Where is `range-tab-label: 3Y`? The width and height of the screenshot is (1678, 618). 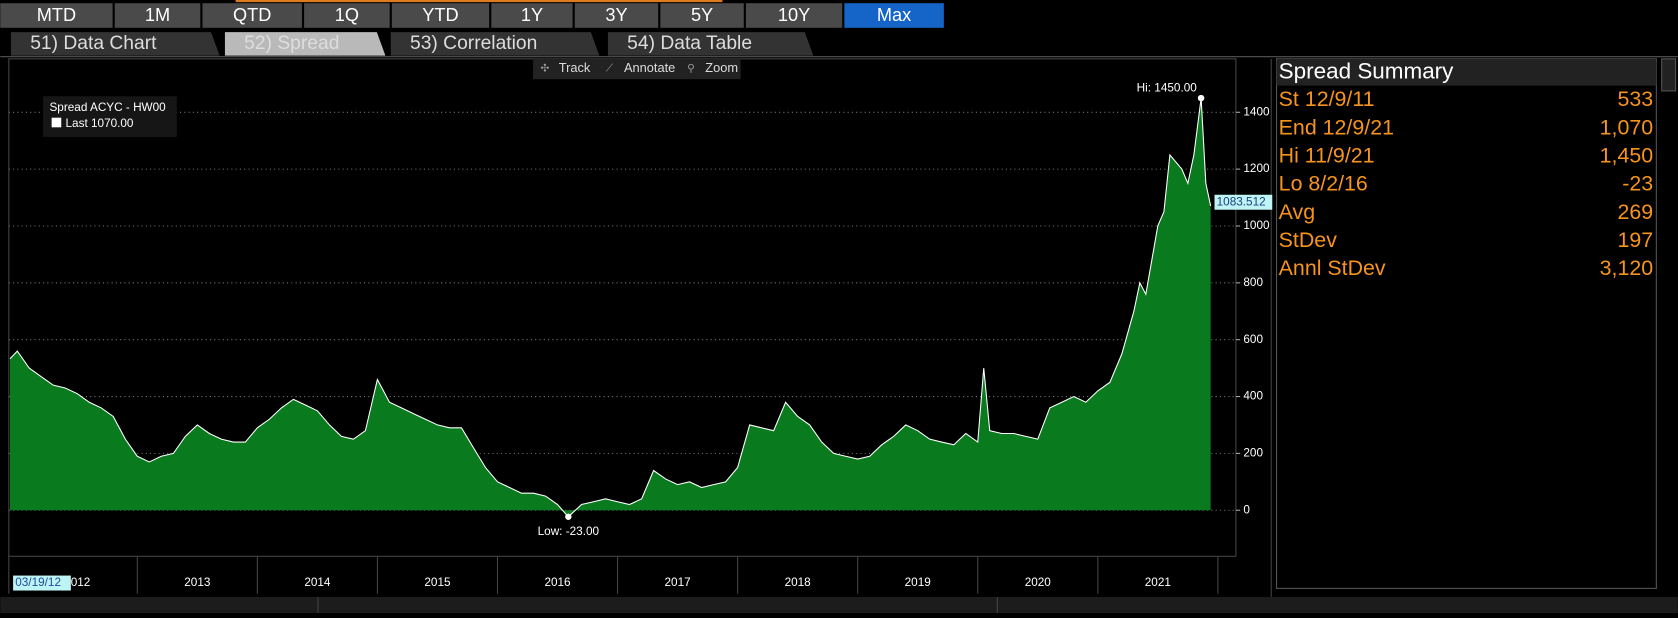 range-tab-label: 3Y is located at coordinates (616, 15).